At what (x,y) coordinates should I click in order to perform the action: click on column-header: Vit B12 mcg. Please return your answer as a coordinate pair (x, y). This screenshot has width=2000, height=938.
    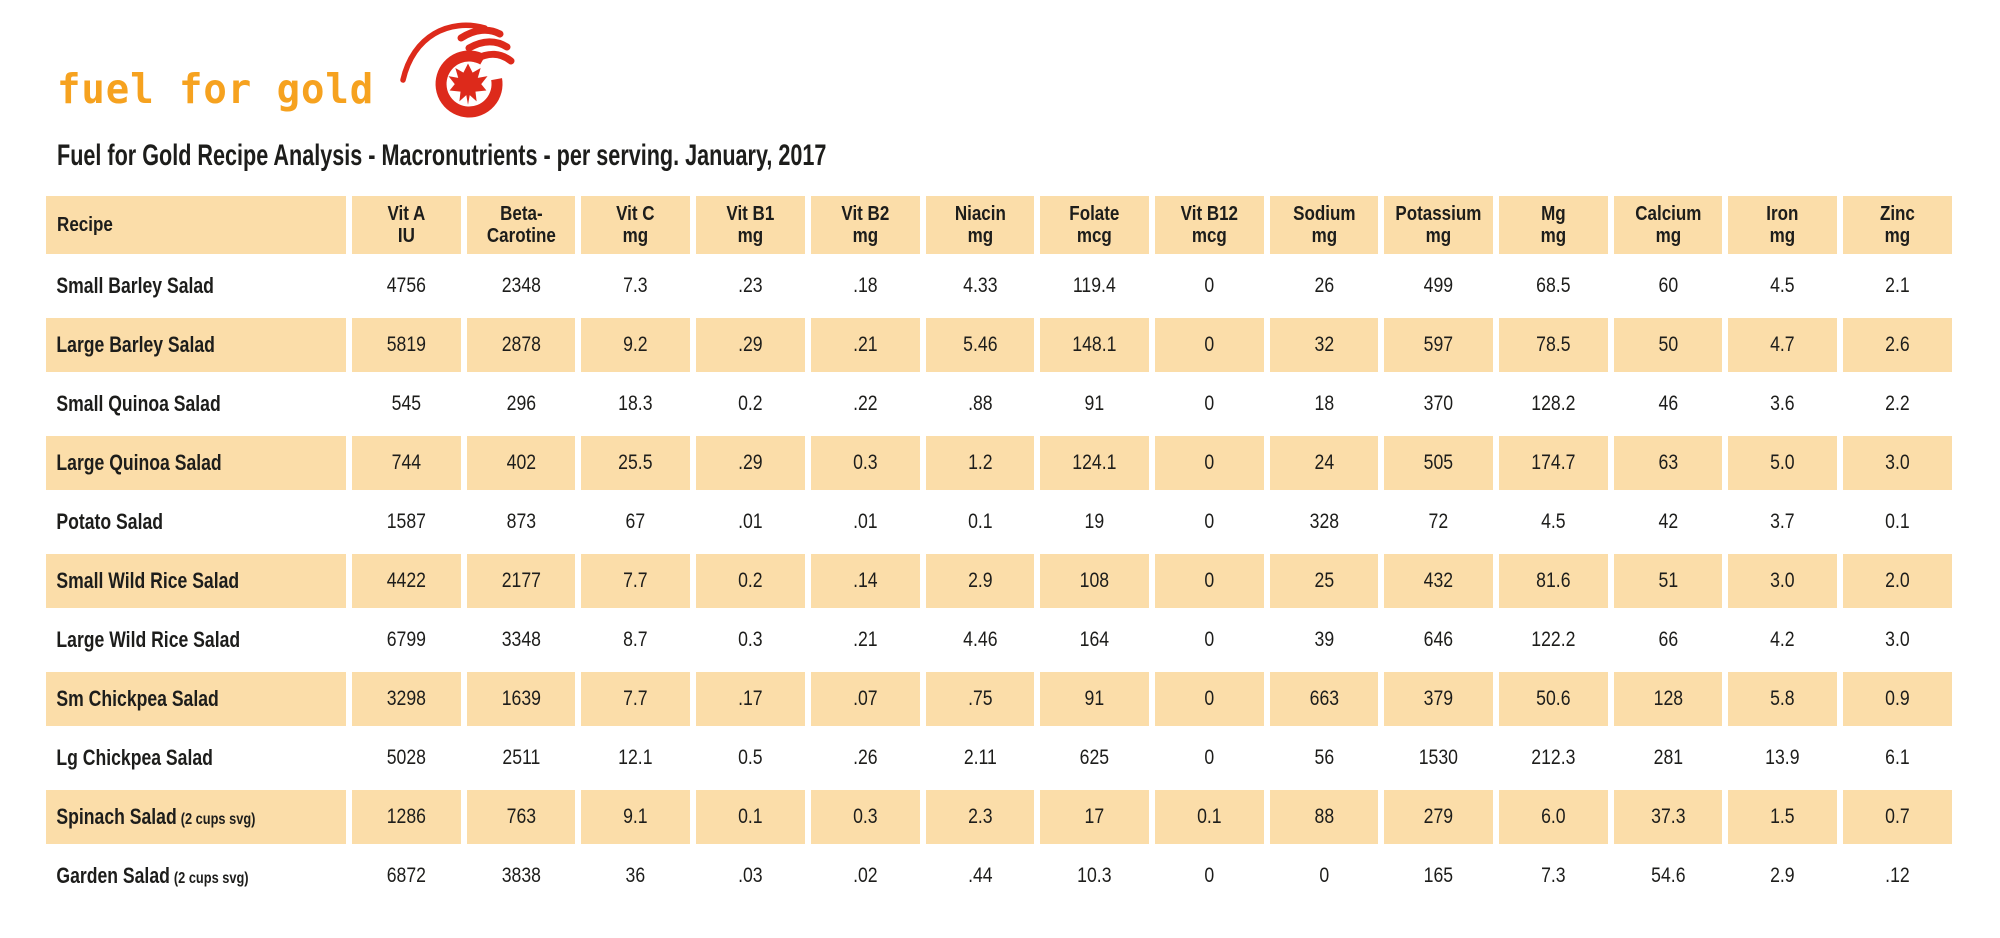
    Looking at the image, I should click on (1209, 225).